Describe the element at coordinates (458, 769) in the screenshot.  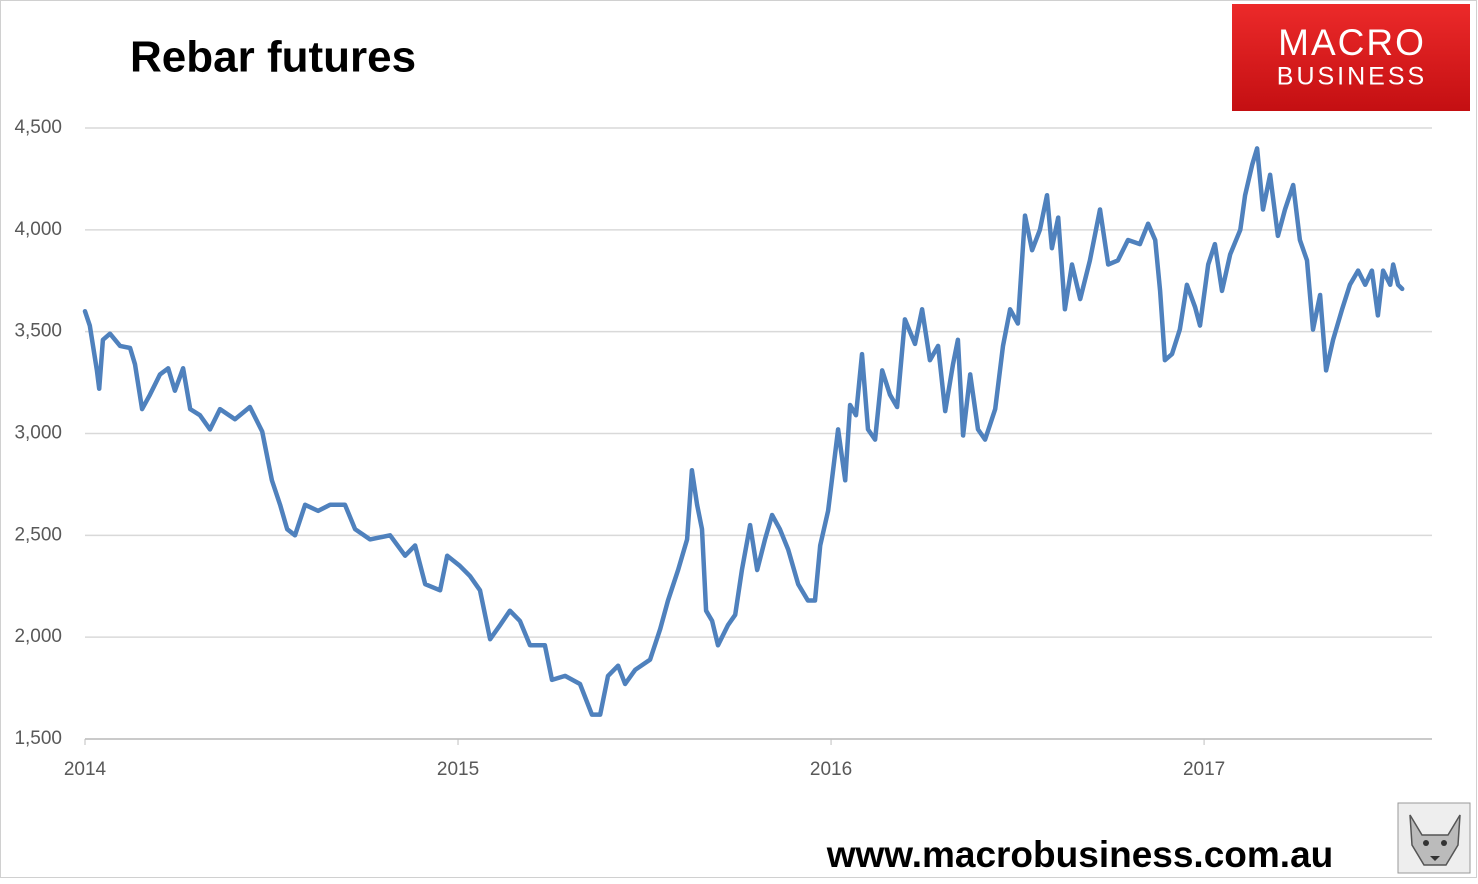
I see `x-tick-label: 2015` at that location.